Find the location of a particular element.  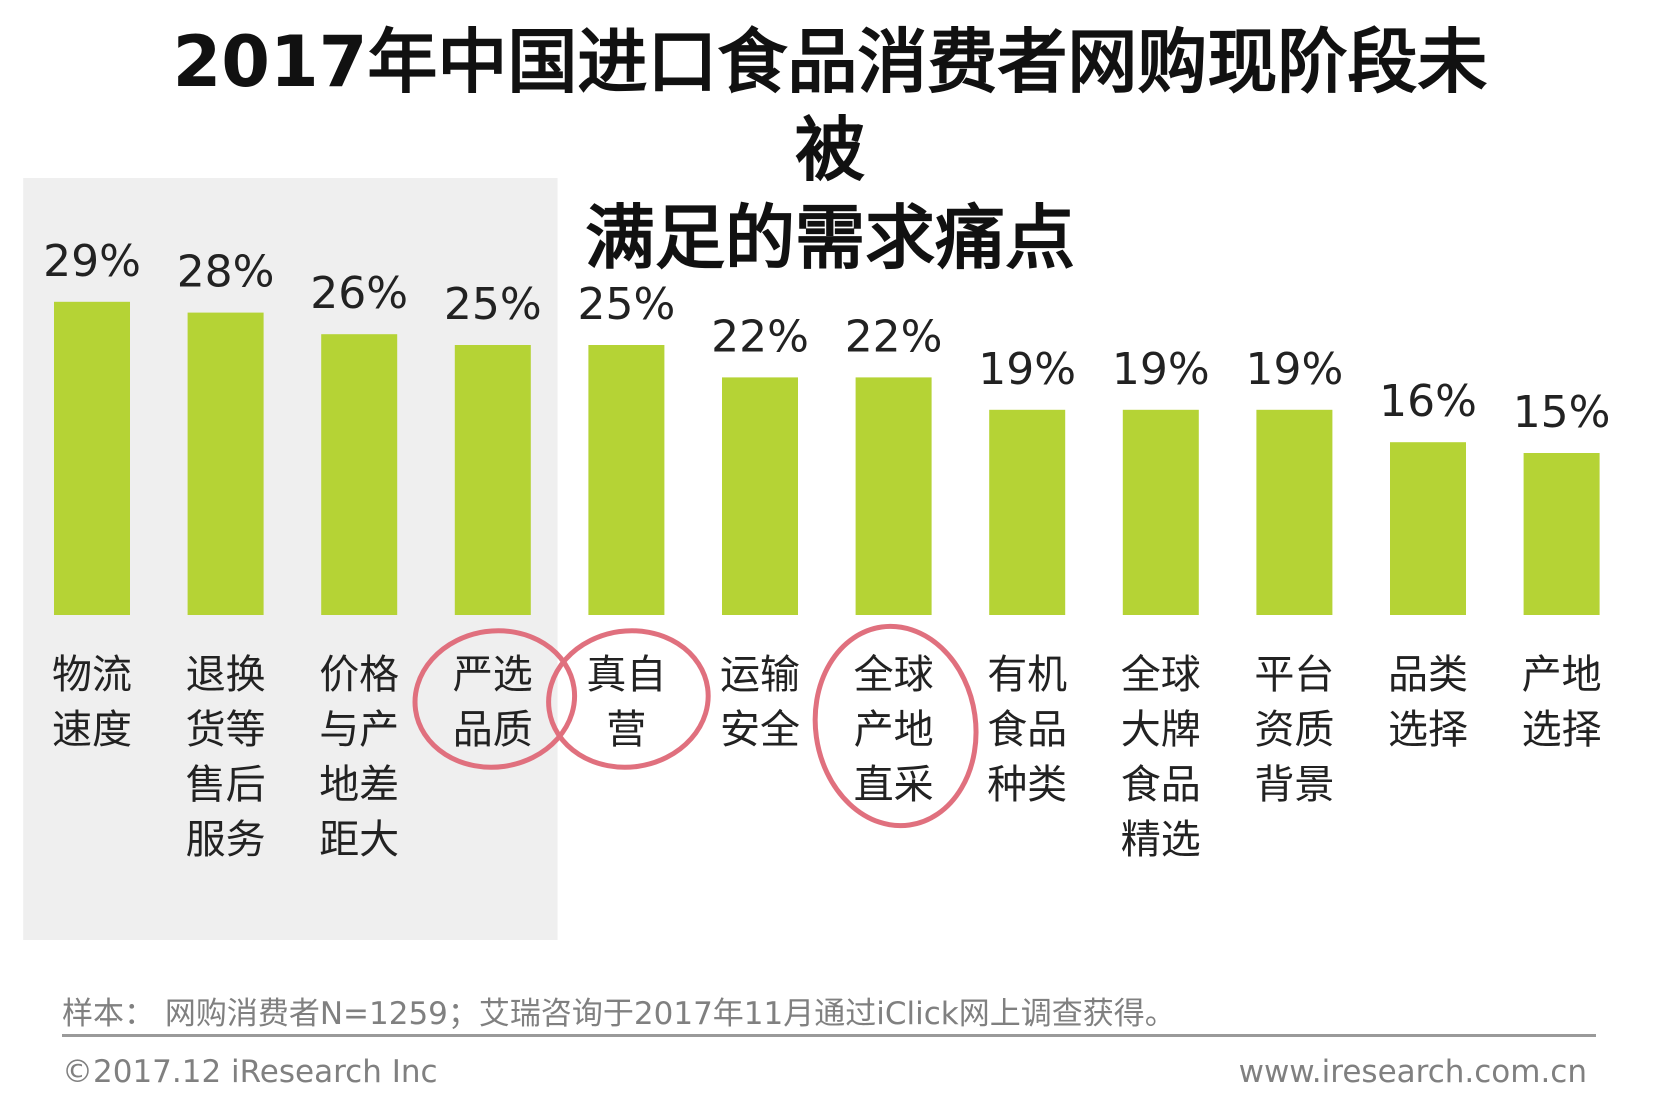

website-link: www.iresearch.com.cn is located at coordinates (1412, 1072).